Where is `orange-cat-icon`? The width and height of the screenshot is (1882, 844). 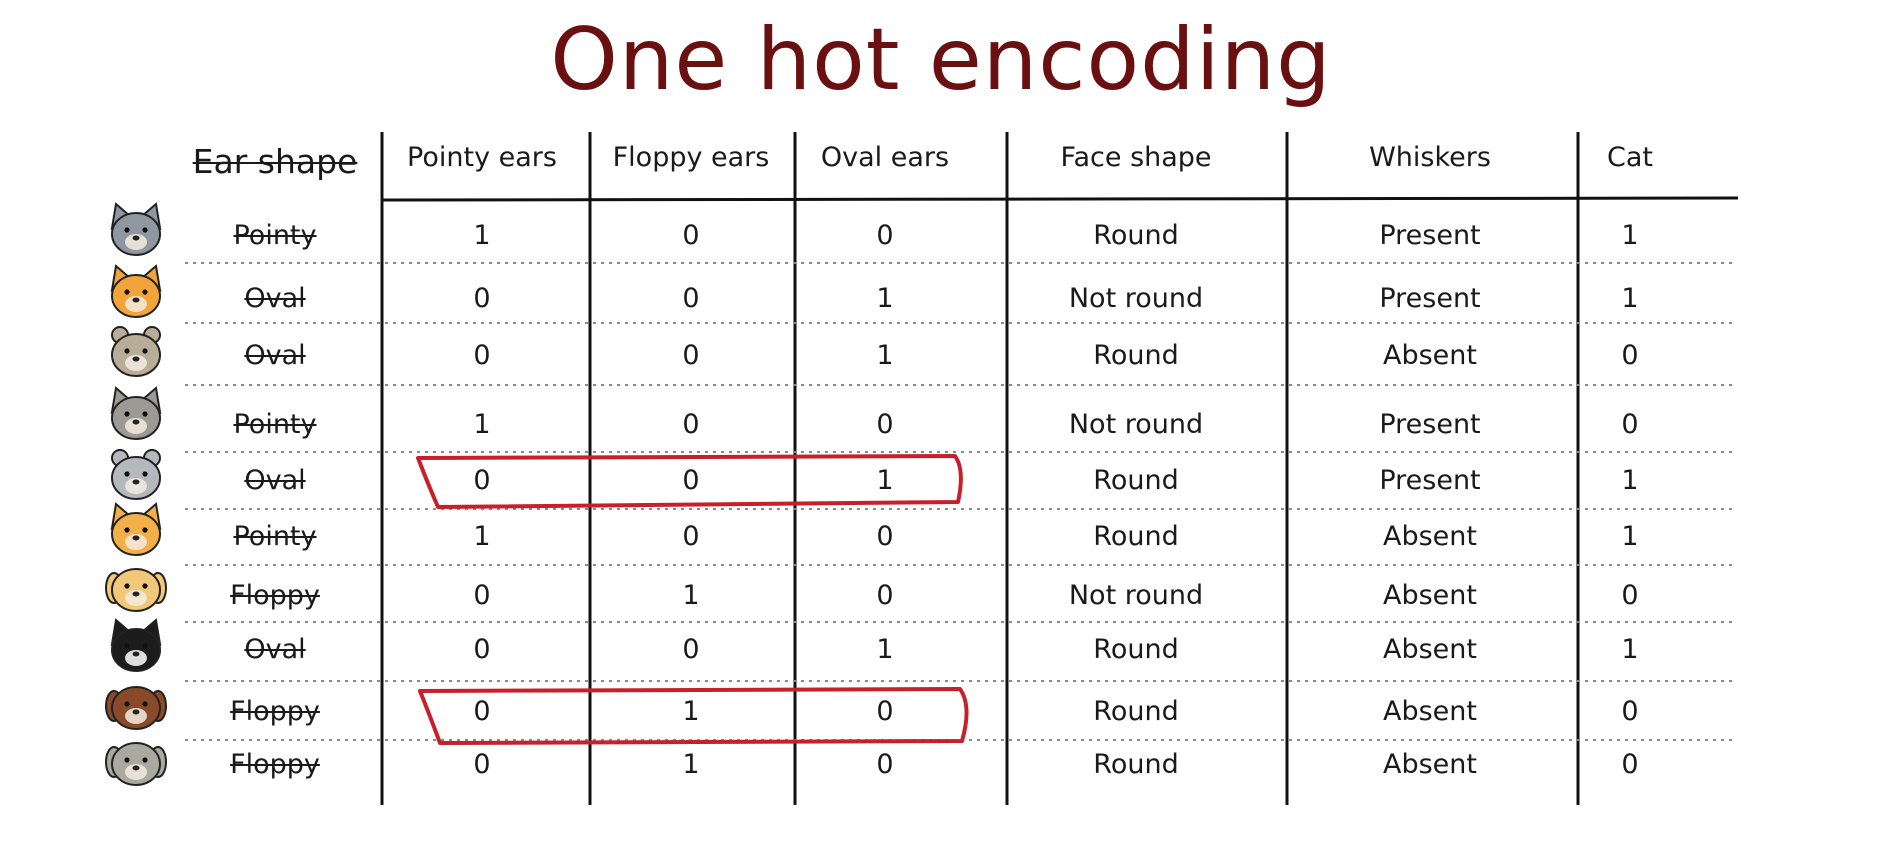
orange-cat-icon is located at coordinates (136, 291).